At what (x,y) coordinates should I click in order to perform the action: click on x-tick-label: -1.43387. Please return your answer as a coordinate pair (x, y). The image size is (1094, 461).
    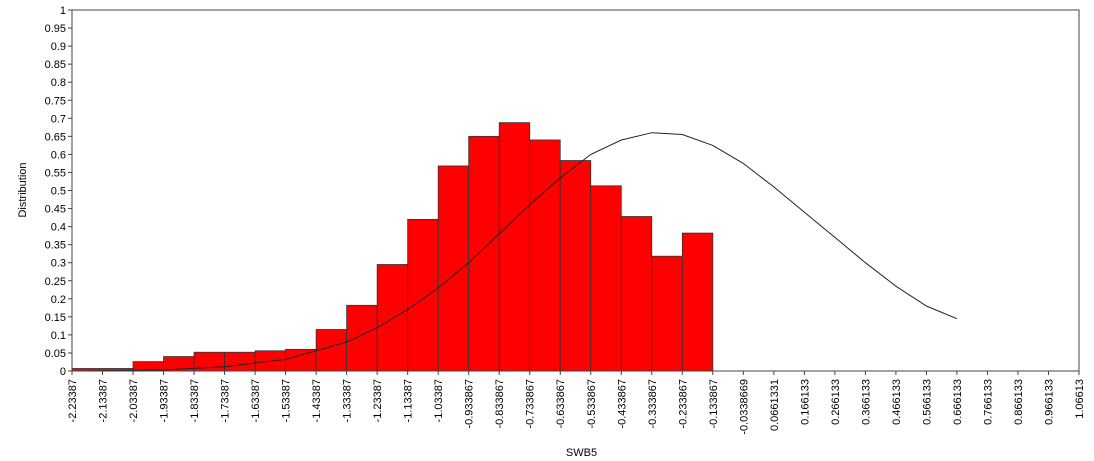
    Looking at the image, I should click on (317, 400).